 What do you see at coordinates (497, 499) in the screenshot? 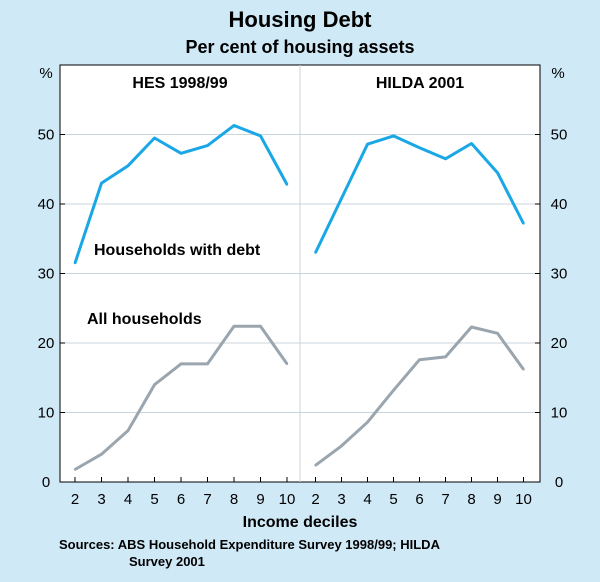
I see `x-tick-p1-9: 9` at bounding box center [497, 499].